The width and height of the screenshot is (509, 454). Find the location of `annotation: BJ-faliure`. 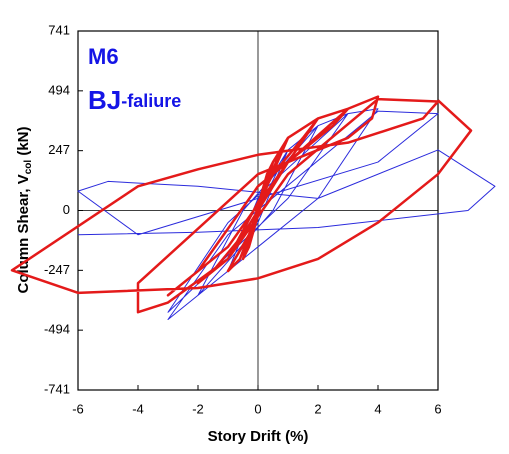

annotation: BJ-faliure is located at coordinates (134, 100).